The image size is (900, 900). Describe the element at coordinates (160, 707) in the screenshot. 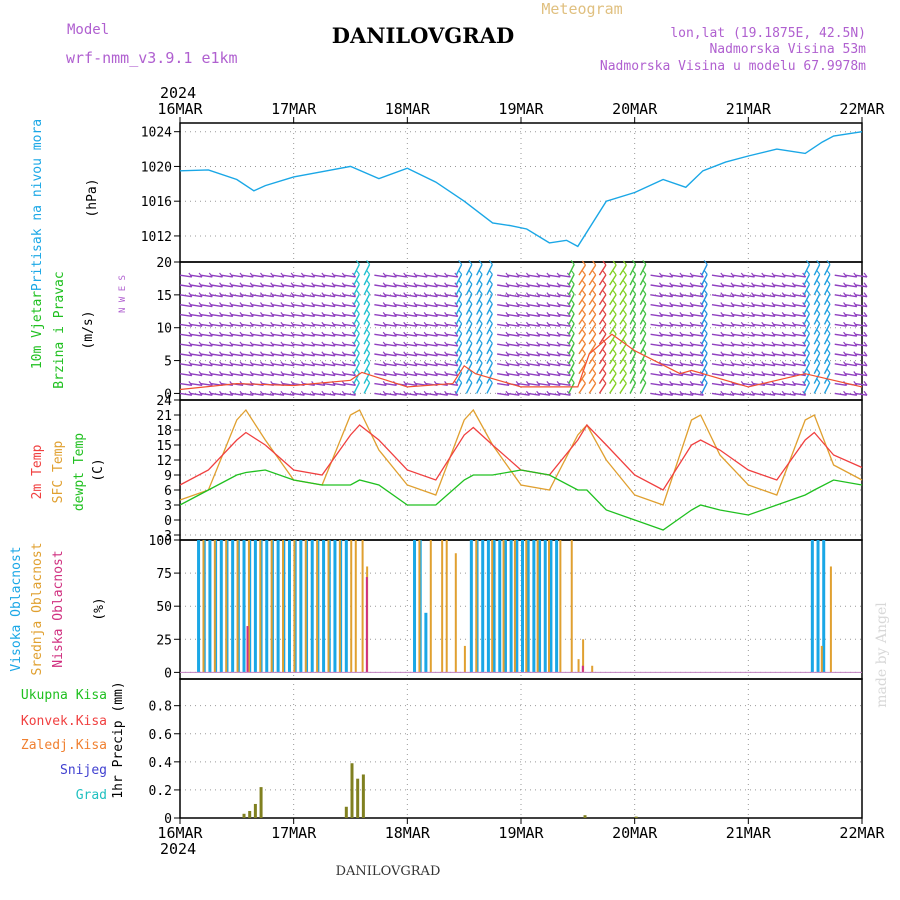

I see `y-tick-label: 0.8` at that location.